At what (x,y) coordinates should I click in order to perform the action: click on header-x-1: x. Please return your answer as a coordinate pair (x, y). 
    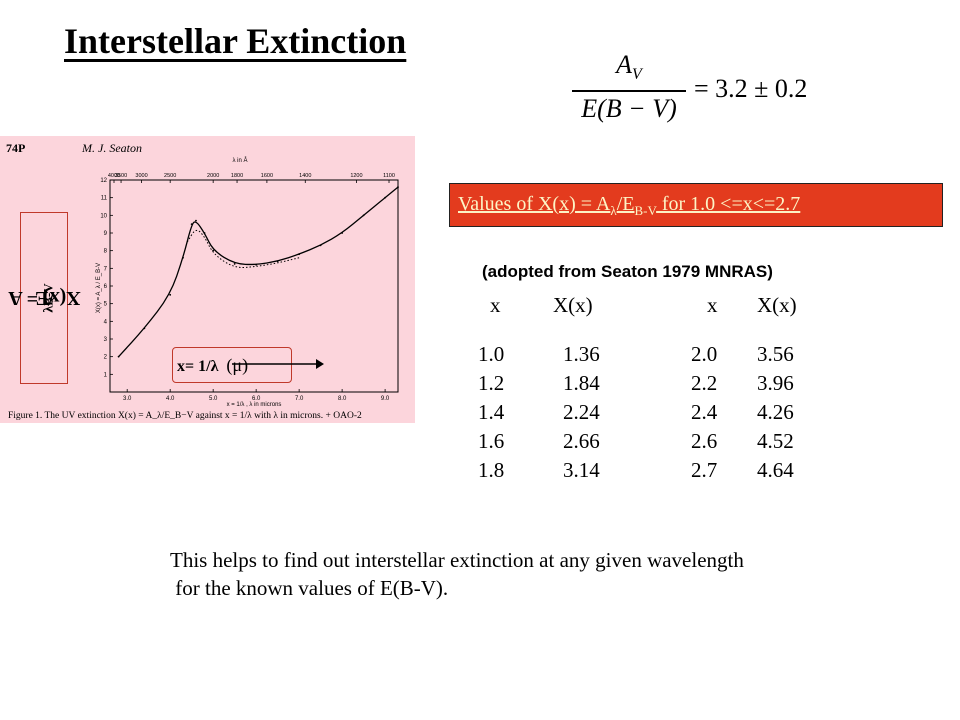
    Looking at the image, I should click on (495, 304).